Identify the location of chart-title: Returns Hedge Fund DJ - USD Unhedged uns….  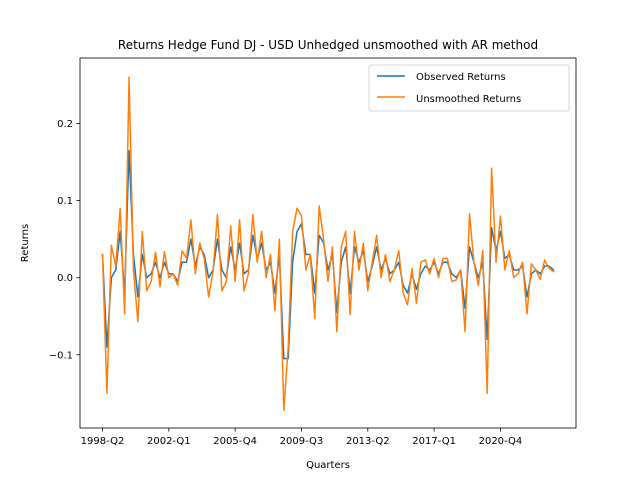
(328, 45).